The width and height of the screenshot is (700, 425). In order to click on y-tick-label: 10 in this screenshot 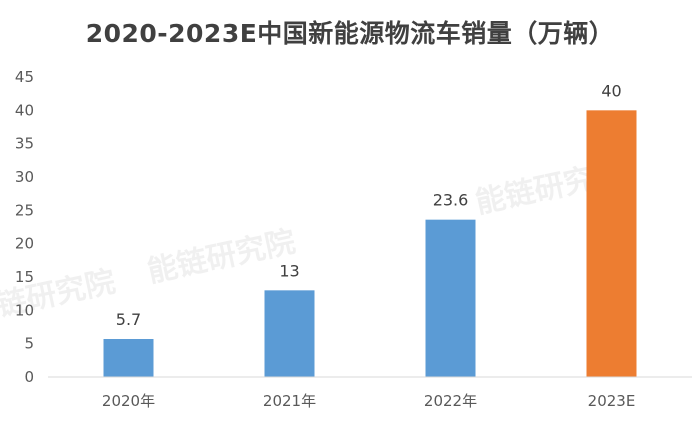, I will do `click(24, 310)`.